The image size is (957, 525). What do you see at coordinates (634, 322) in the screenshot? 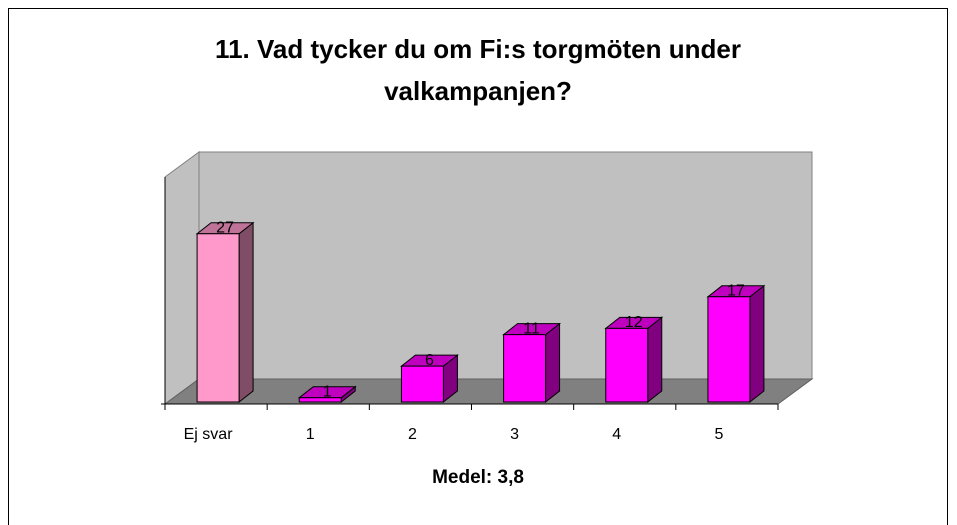
I see `data-label: 12` at bounding box center [634, 322].